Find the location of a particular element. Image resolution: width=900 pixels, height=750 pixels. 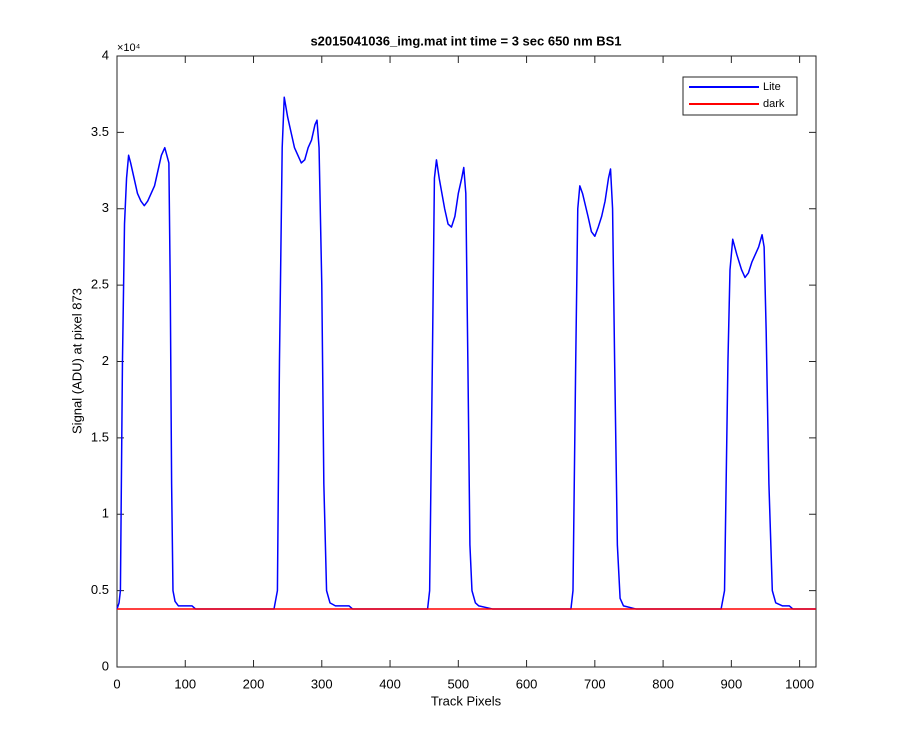

legend-box is located at coordinates (740, 96).